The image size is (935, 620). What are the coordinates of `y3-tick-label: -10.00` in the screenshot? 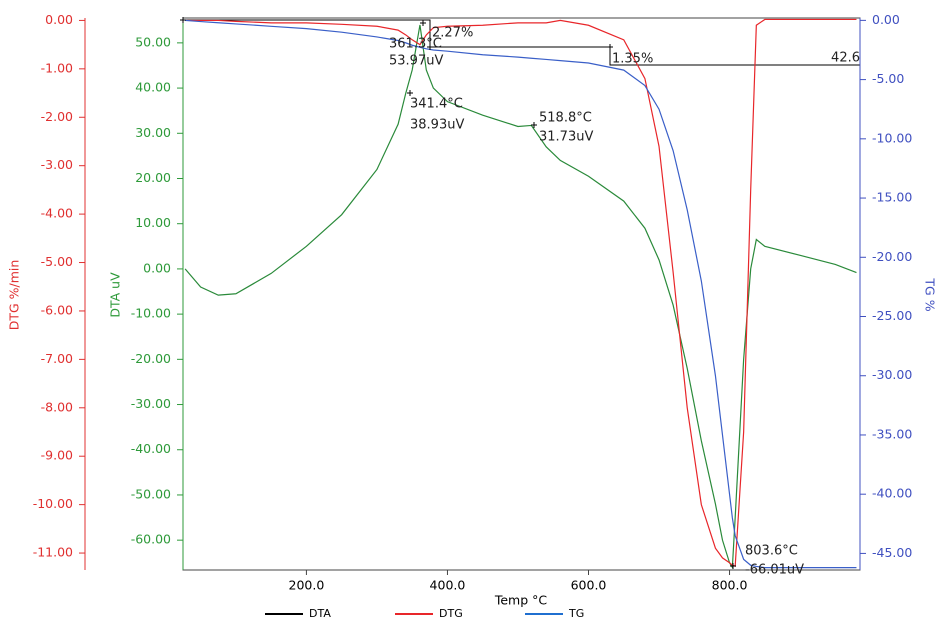 It's located at (53, 503).